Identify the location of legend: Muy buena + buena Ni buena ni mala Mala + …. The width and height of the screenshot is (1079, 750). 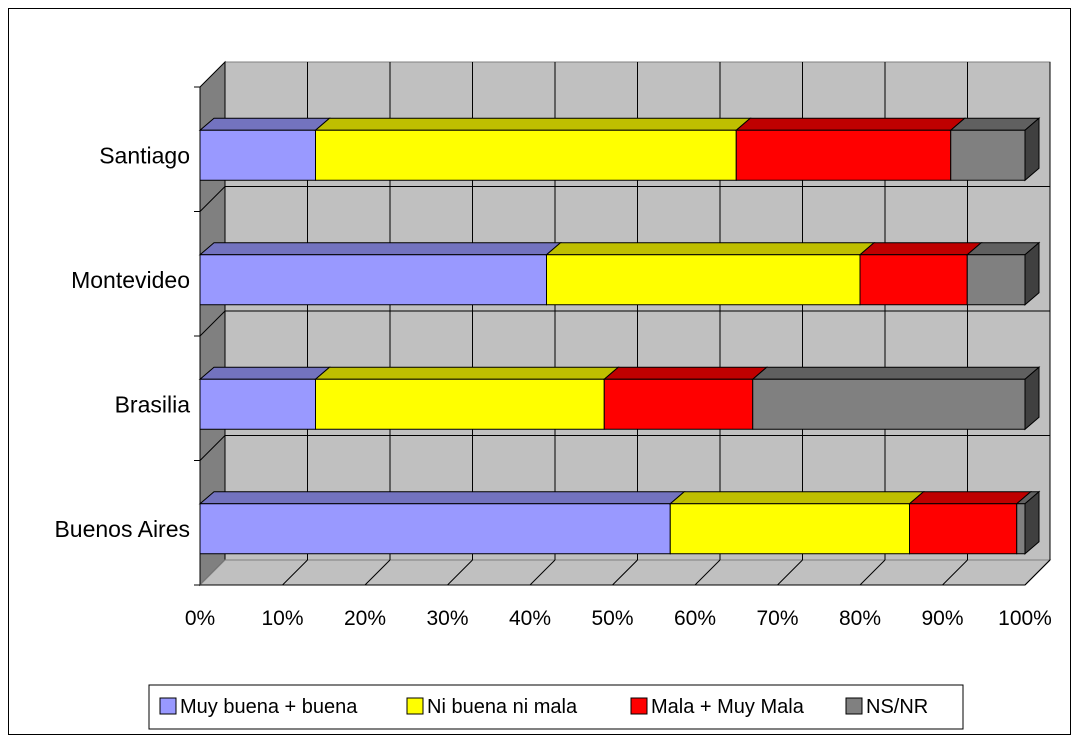
(556, 707).